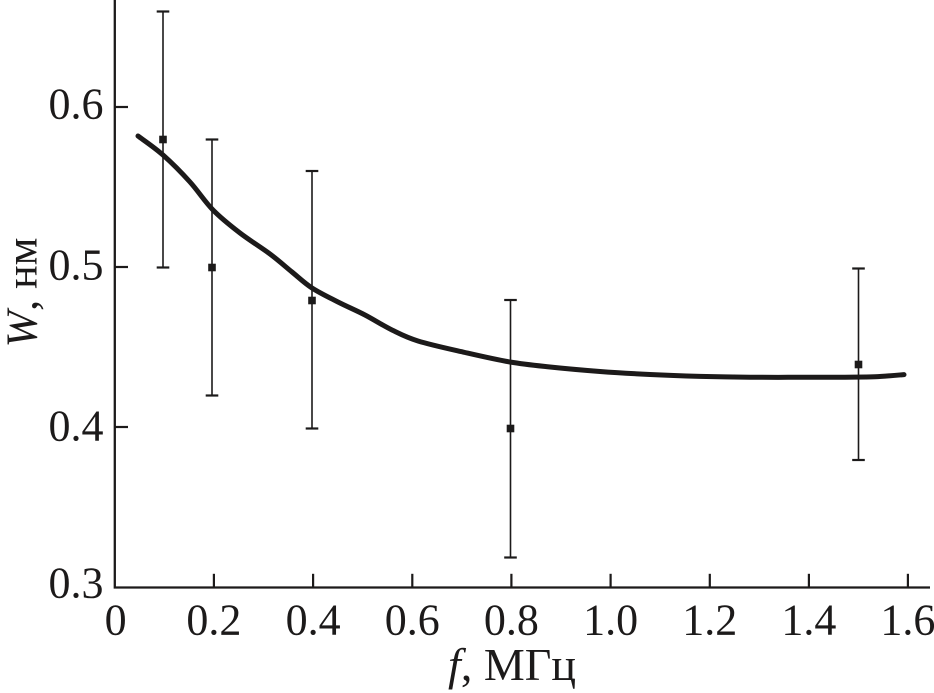  I want to click on svg-text: 1.0, so click(610, 620).